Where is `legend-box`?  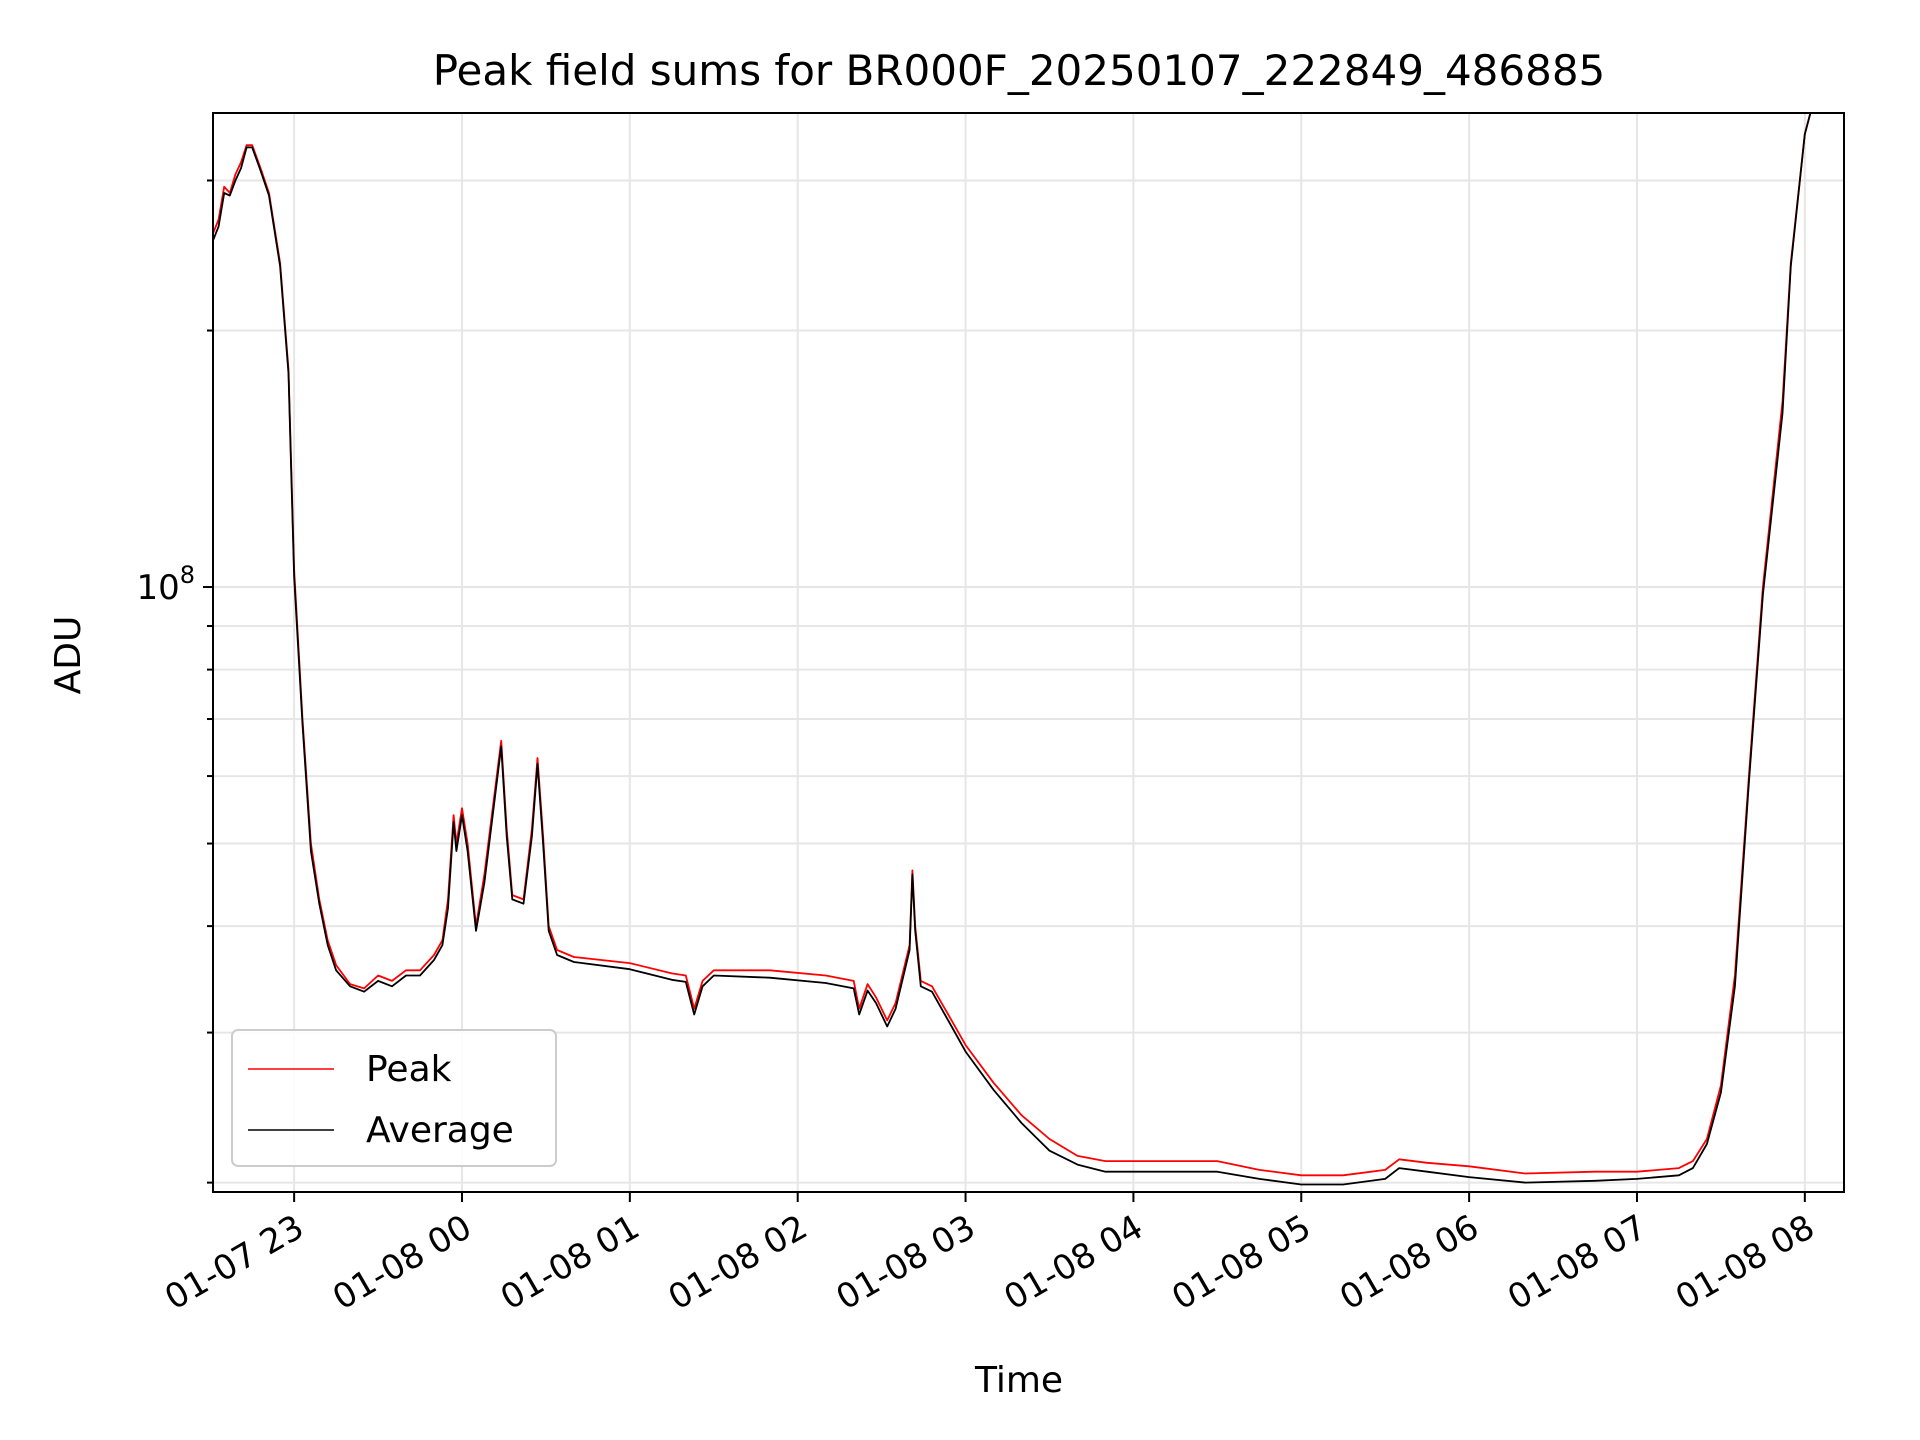
legend-box is located at coordinates (394, 1098).